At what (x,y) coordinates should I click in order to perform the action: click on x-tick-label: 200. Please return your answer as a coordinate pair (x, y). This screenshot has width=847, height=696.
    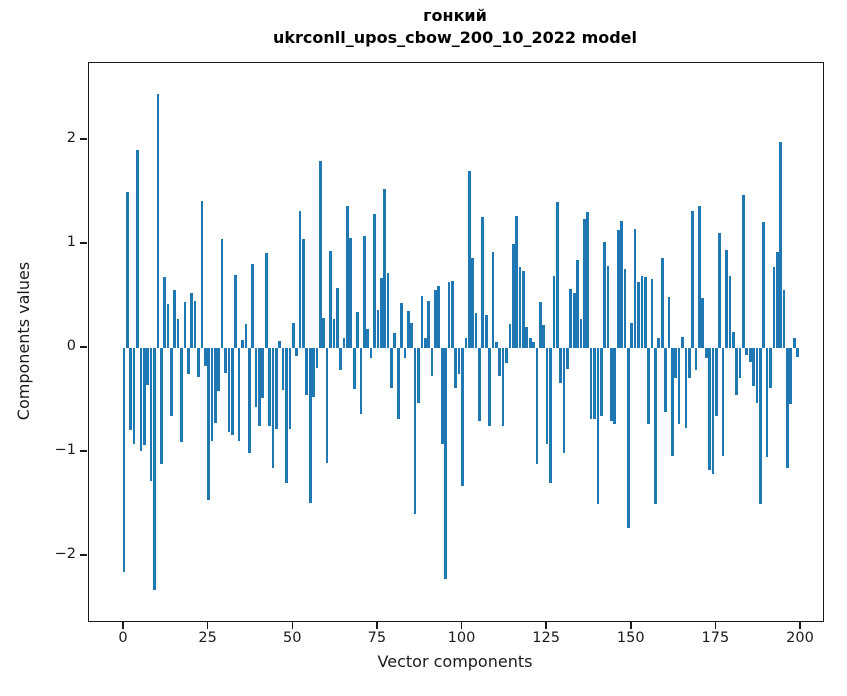
    Looking at the image, I should click on (800, 638).